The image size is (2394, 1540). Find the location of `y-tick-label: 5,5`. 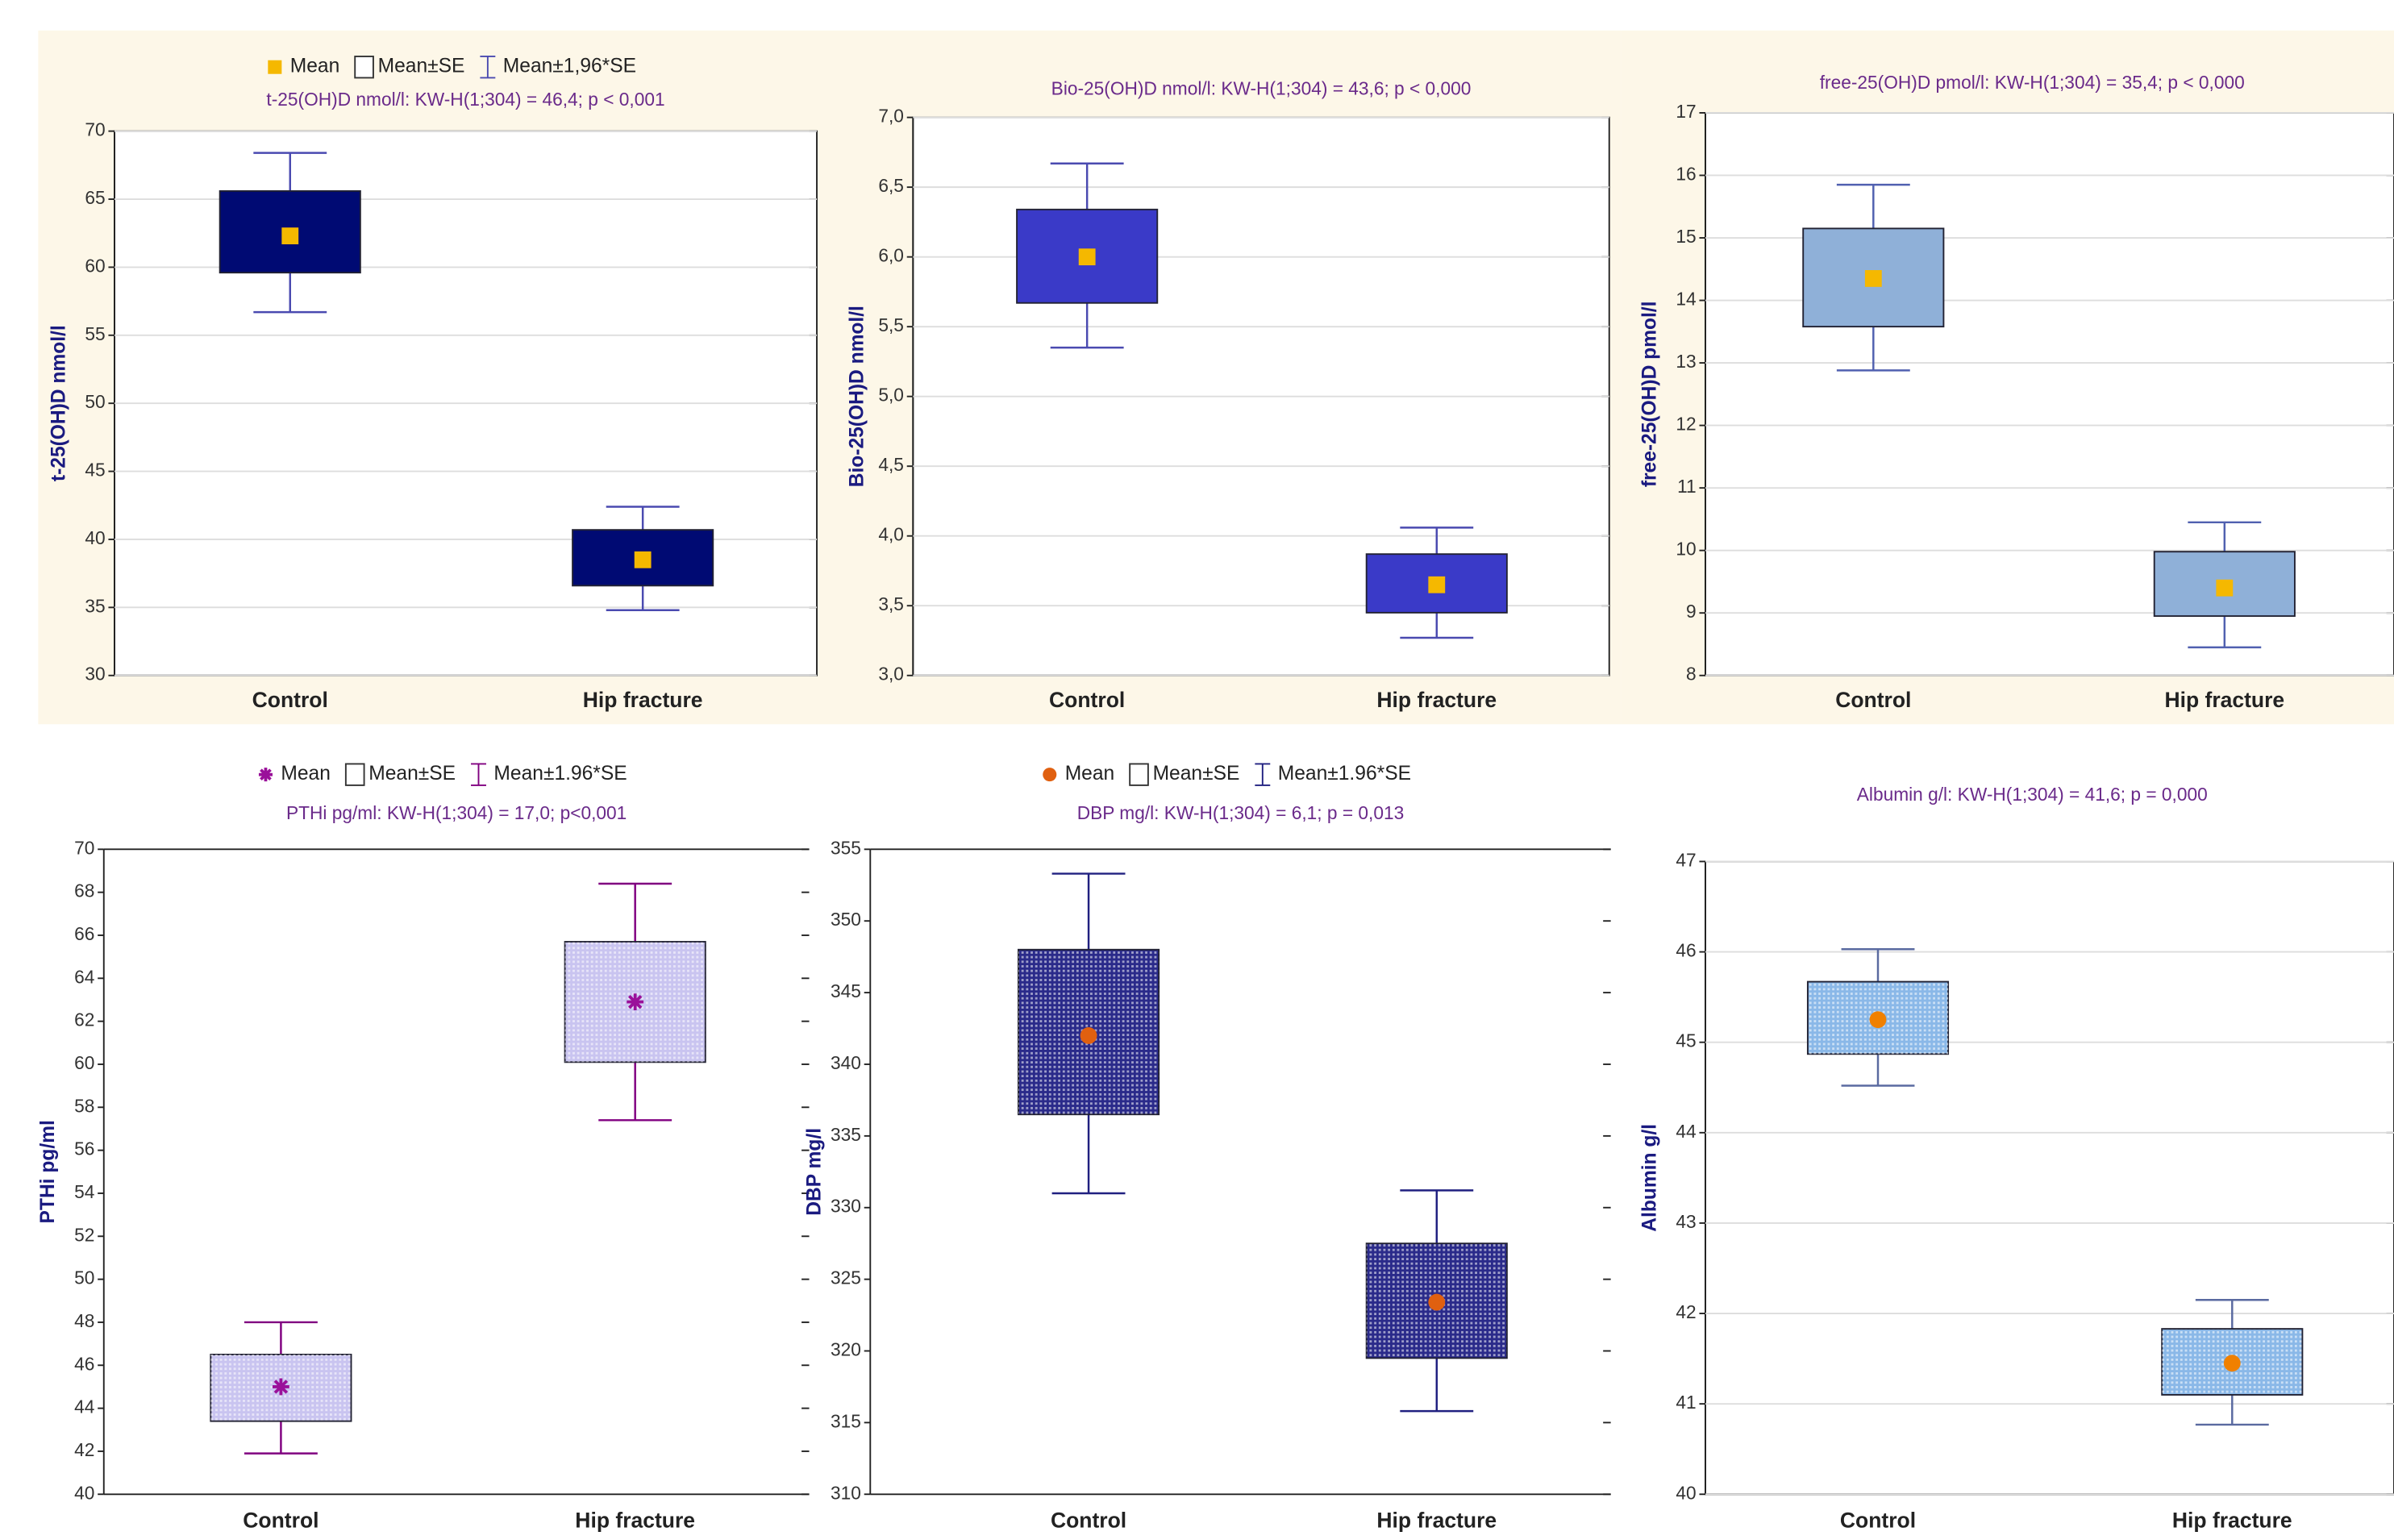

y-tick-label: 5,5 is located at coordinates (891, 324).